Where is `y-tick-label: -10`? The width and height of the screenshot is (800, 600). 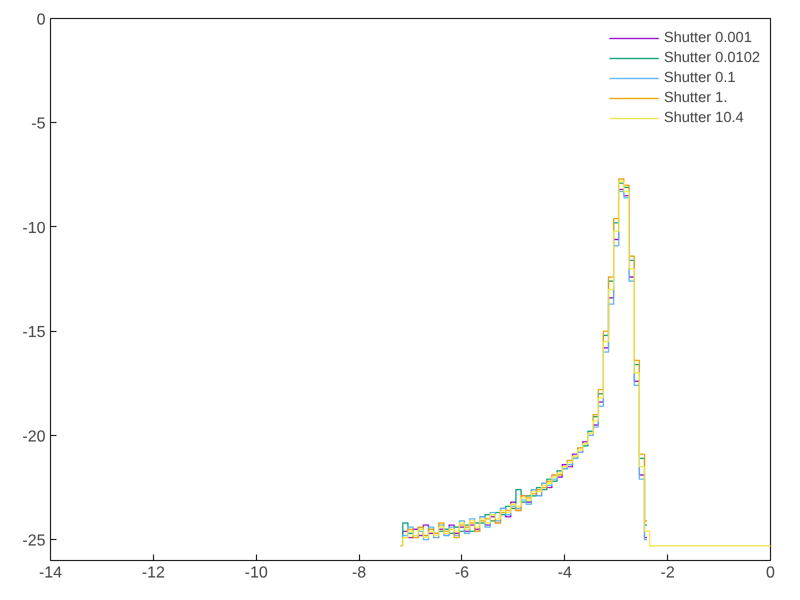
y-tick-label: -10 is located at coordinates (34, 228).